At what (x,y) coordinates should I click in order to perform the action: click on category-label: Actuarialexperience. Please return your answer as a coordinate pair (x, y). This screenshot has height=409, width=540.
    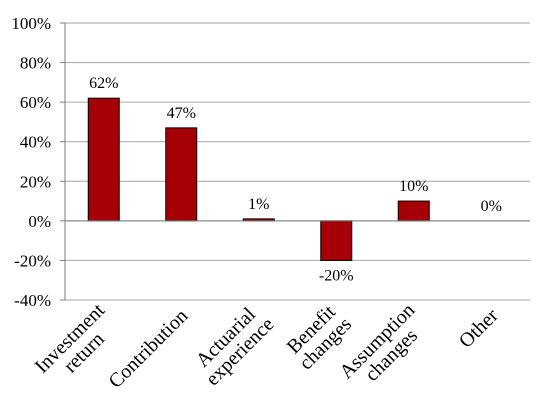
    Looking at the image, I should click on (232, 344).